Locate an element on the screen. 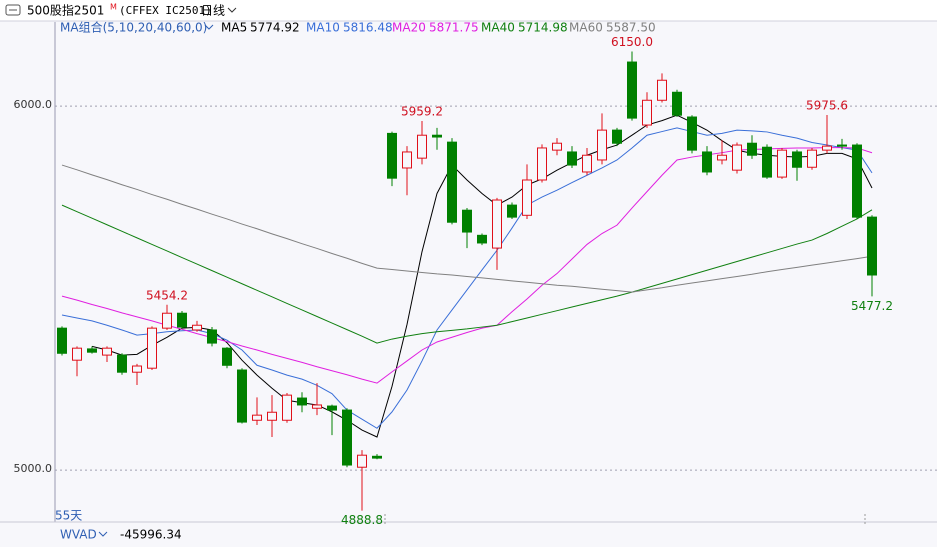 The image size is (937, 547). legend-name: MA5 is located at coordinates (234, 28).